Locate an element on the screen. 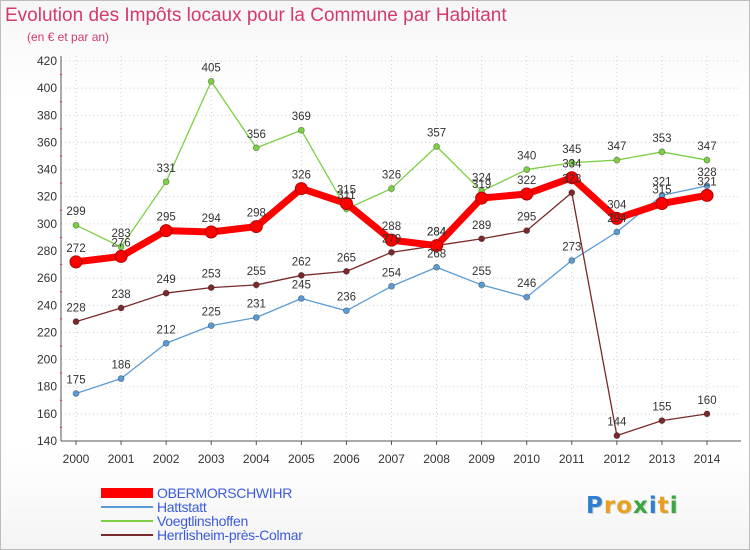 This screenshot has width=750, height=550. data-label: 347 is located at coordinates (706, 147).